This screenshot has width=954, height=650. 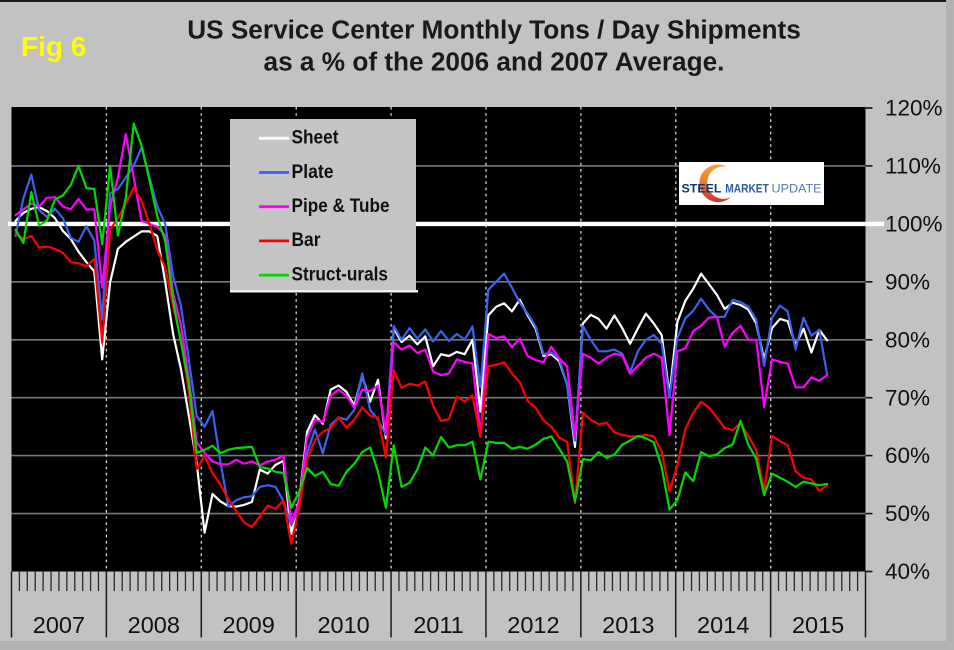 What do you see at coordinates (315, 138) in the screenshot?
I see `svg-text: Sheet` at bounding box center [315, 138].